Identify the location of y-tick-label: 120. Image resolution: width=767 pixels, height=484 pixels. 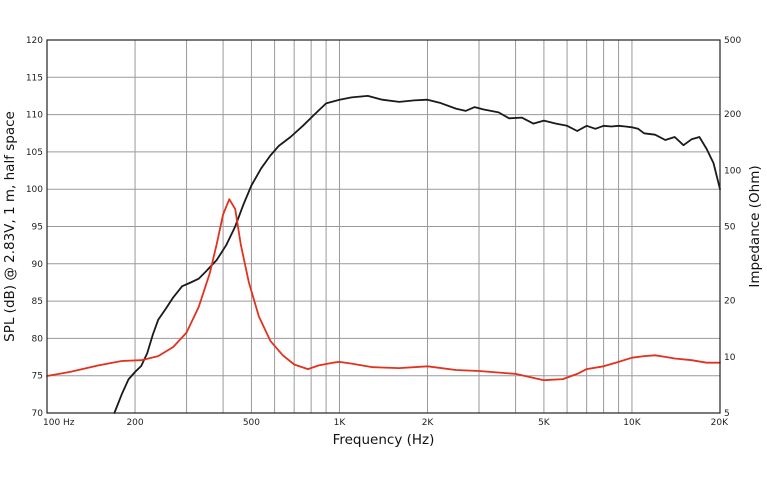
(34, 41).